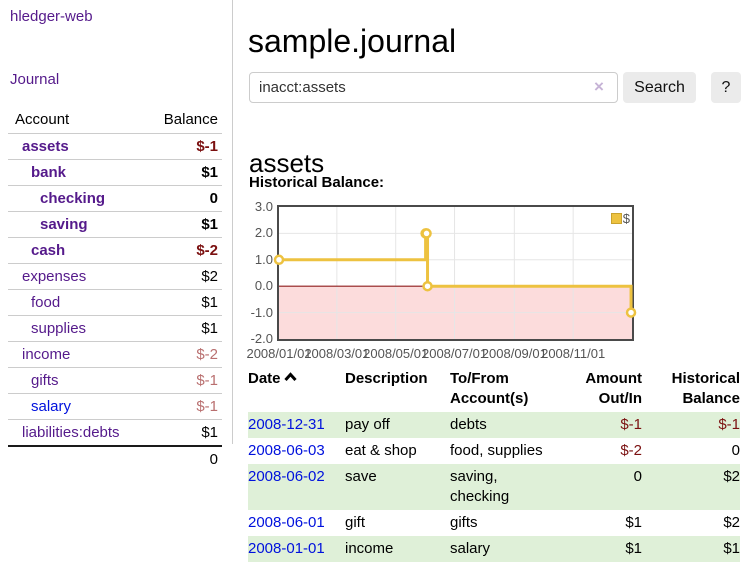 The image size is (742, 582). Describe the element at coordinates (637, 476) in the screenshot. I see `transaction-amount: 0` at that location.